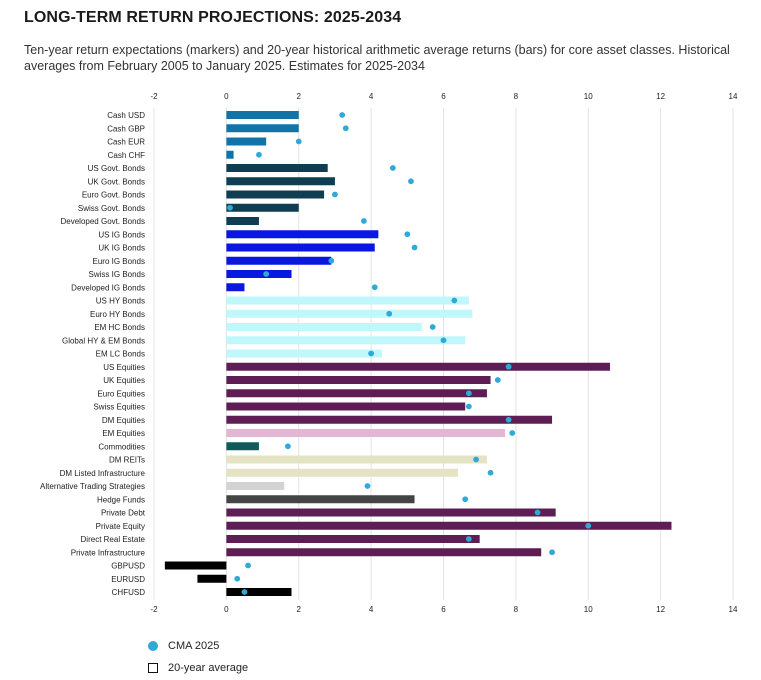  Describe the element at coordinates (123, 420) in the screenshot. I see `category-label: DM Equities` at that location.